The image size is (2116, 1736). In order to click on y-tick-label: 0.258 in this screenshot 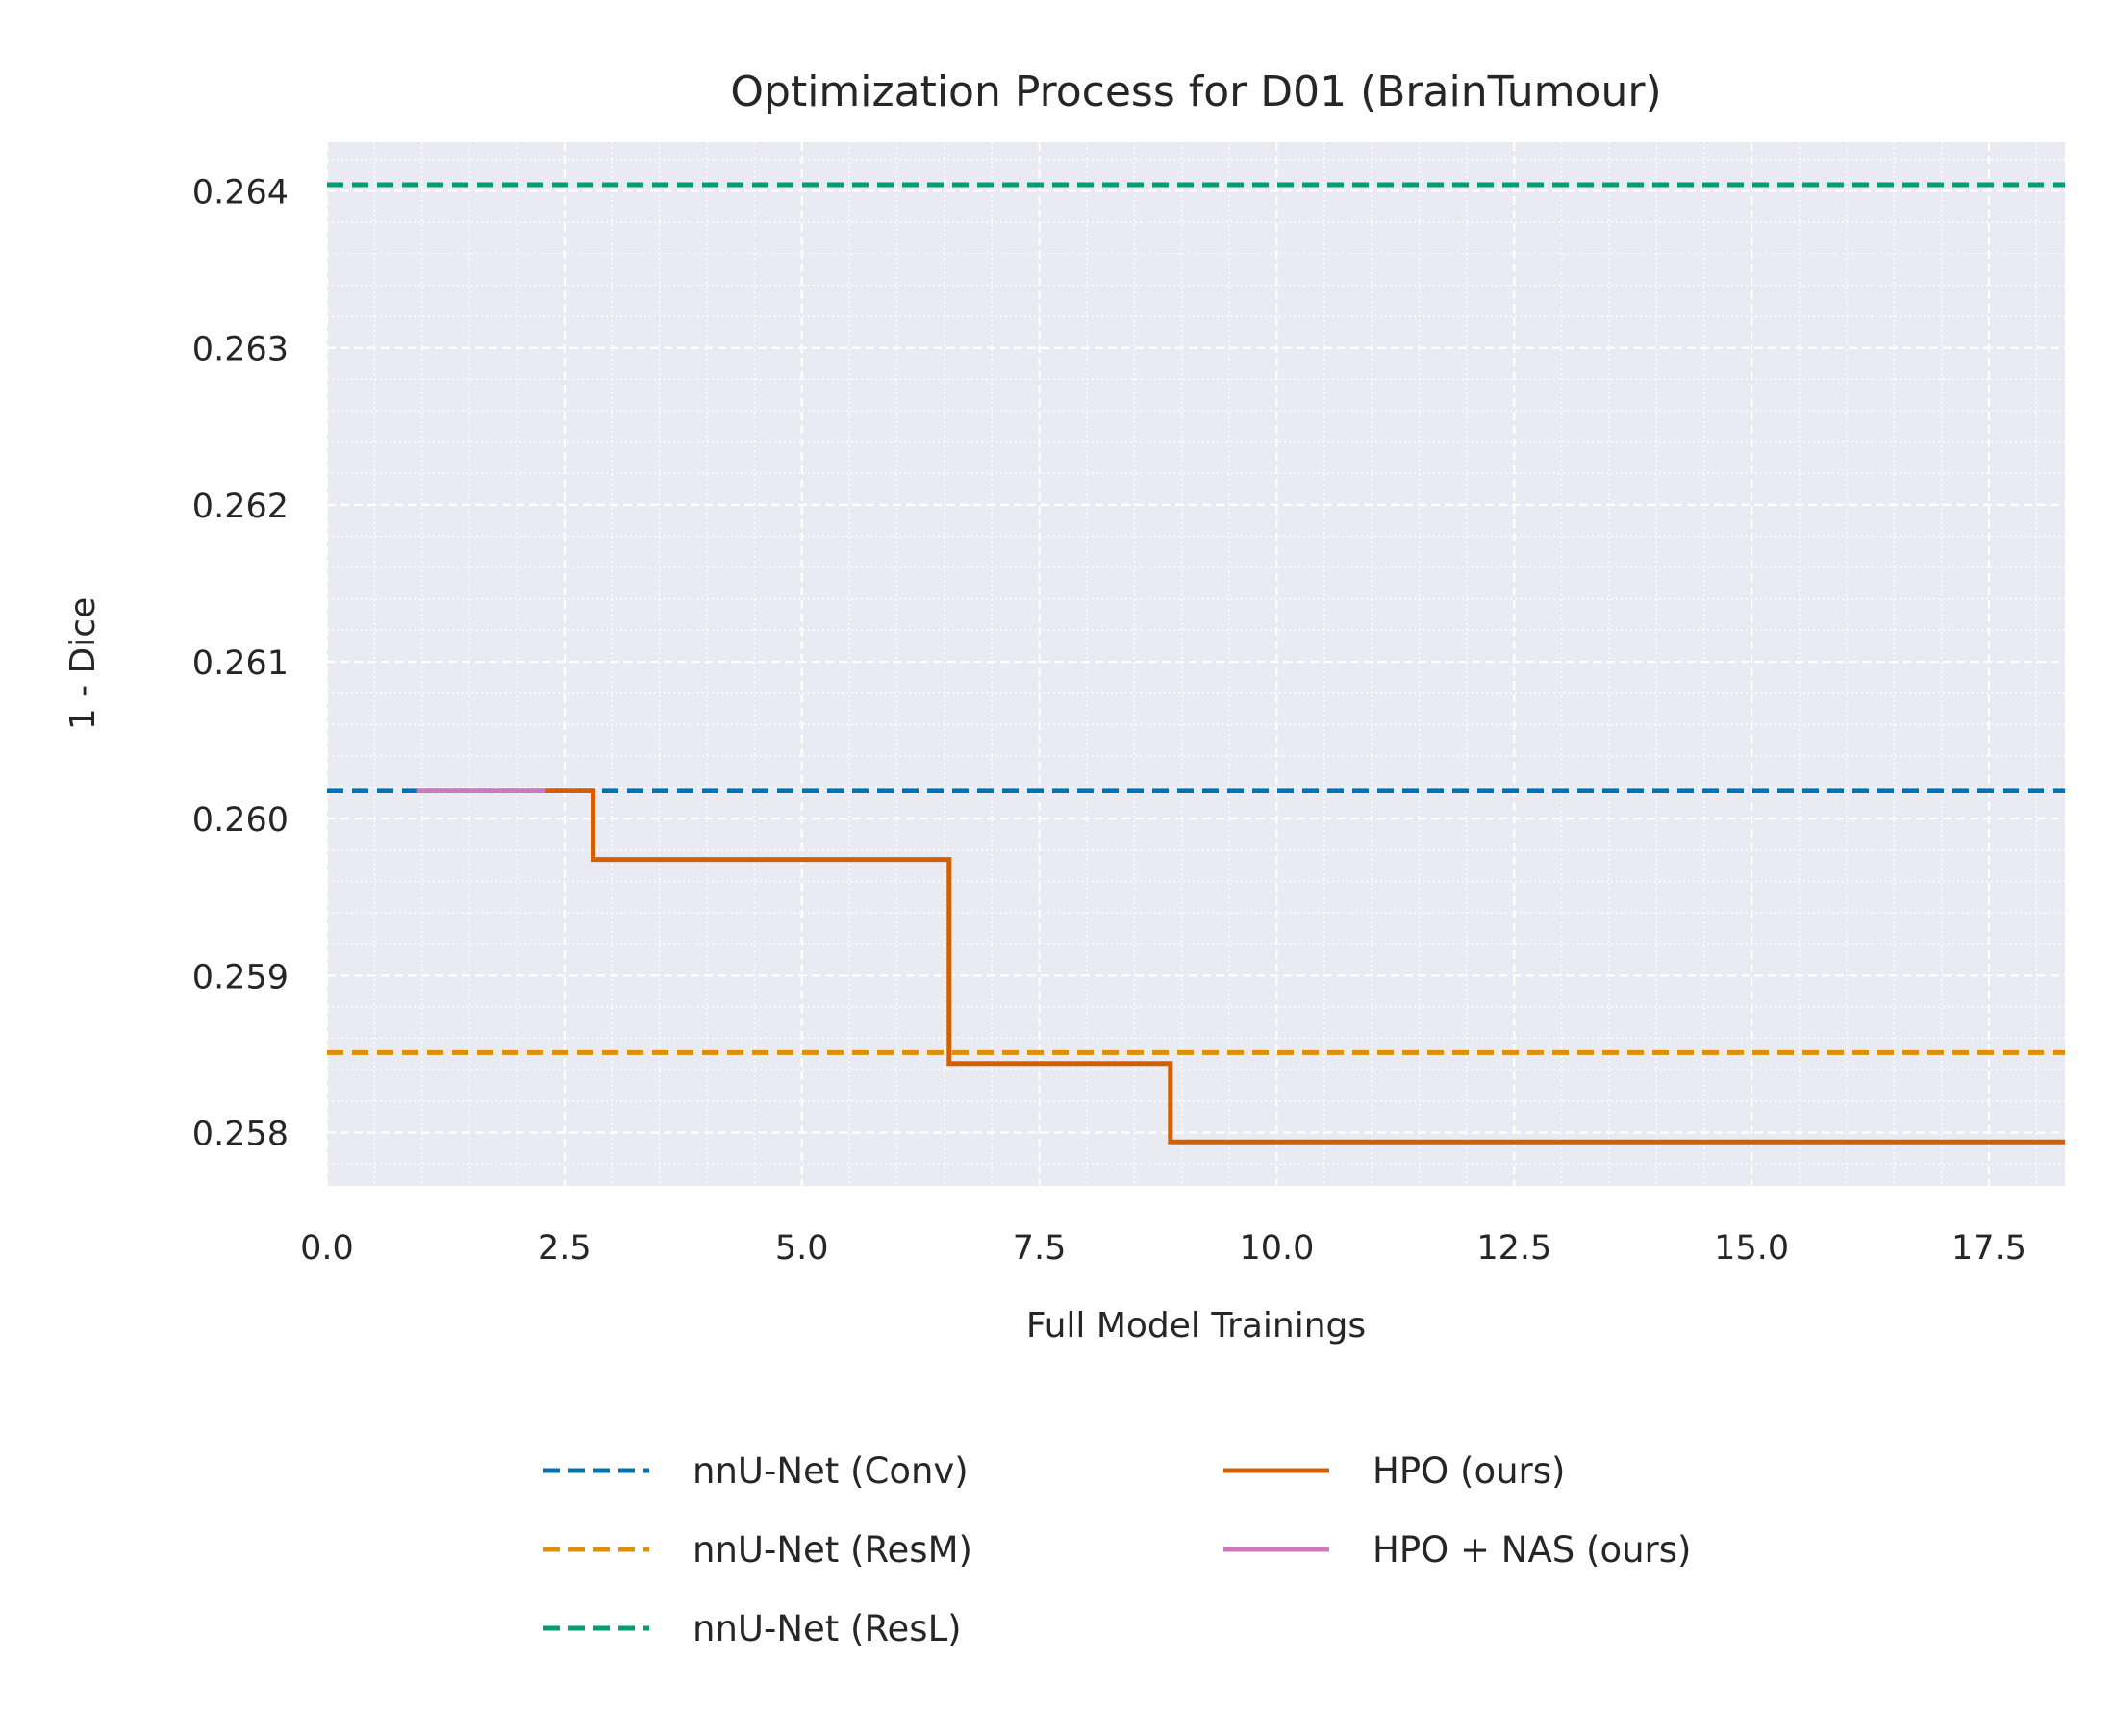, I will do `click(240, 1135)`.